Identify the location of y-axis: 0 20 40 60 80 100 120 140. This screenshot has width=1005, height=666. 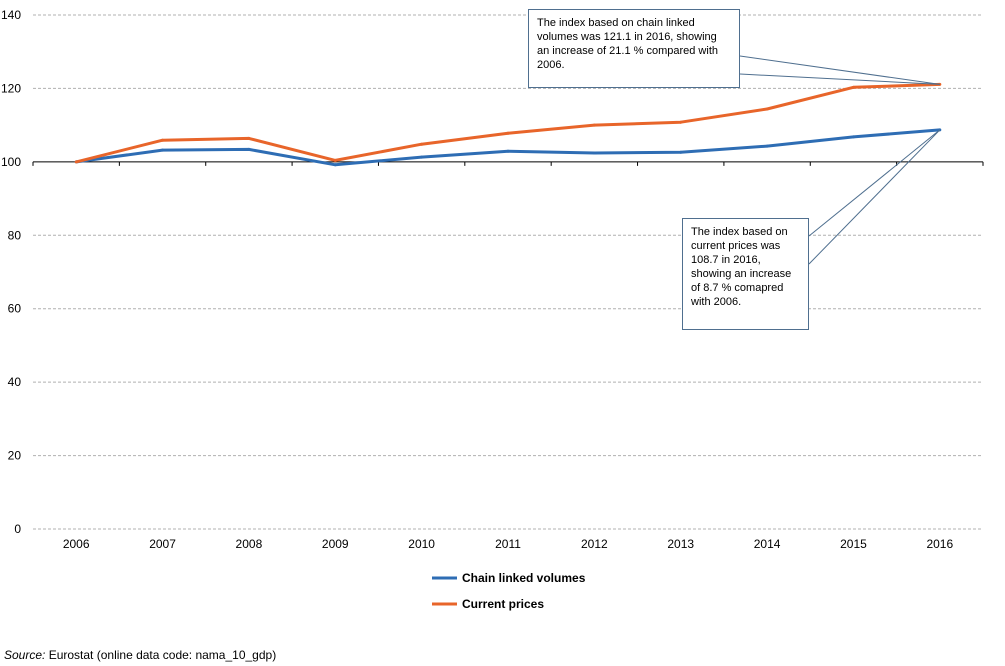
(11, 272).